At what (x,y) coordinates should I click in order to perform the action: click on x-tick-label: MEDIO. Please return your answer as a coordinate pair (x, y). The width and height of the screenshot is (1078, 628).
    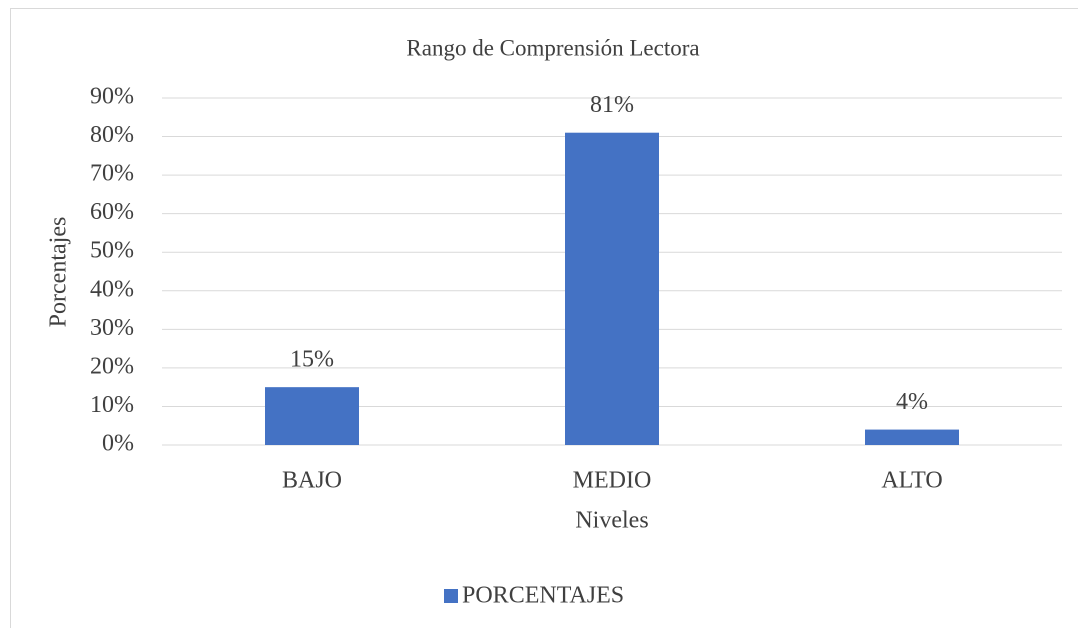
    Looking at the image, I should click on (612, 481).